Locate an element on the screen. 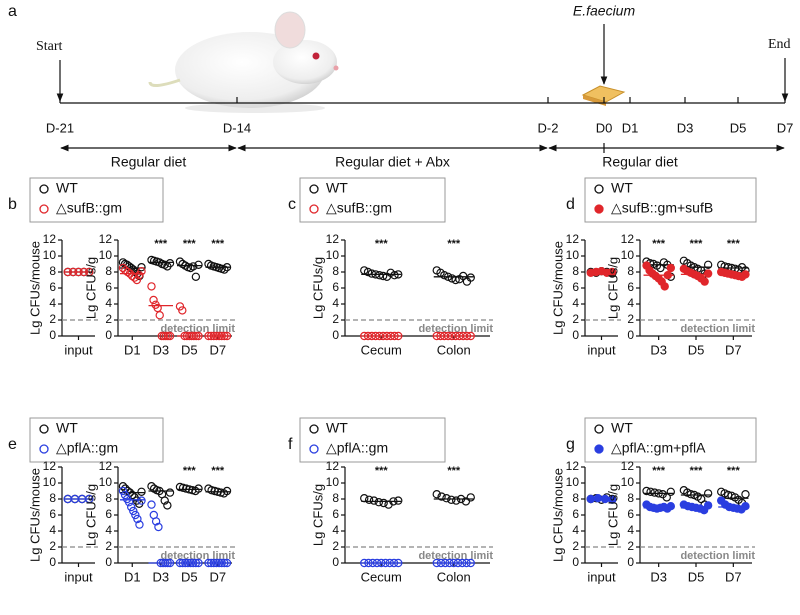 The image size is (800, 615). start-label: Start is located at coordinates (49, 46).